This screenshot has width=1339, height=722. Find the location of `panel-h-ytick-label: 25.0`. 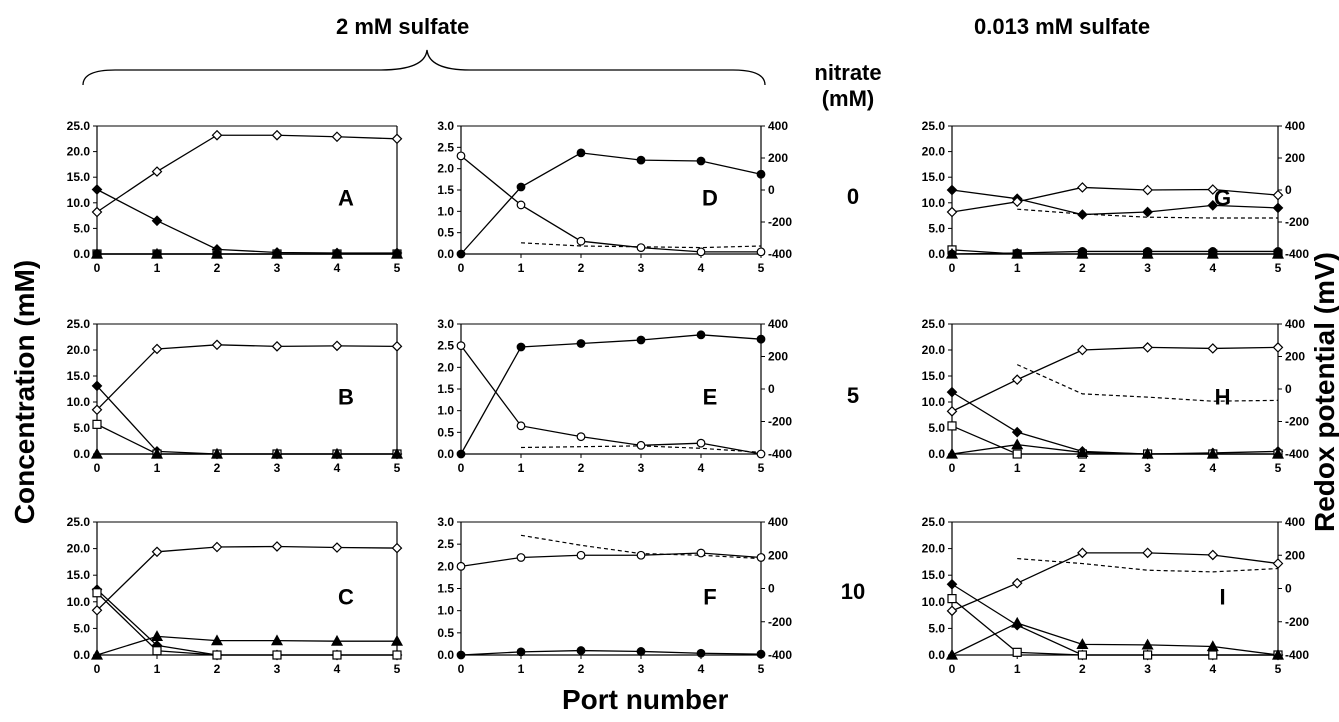

panel-h-ytick-label: 25.0 is located at coordinates (934, 324).